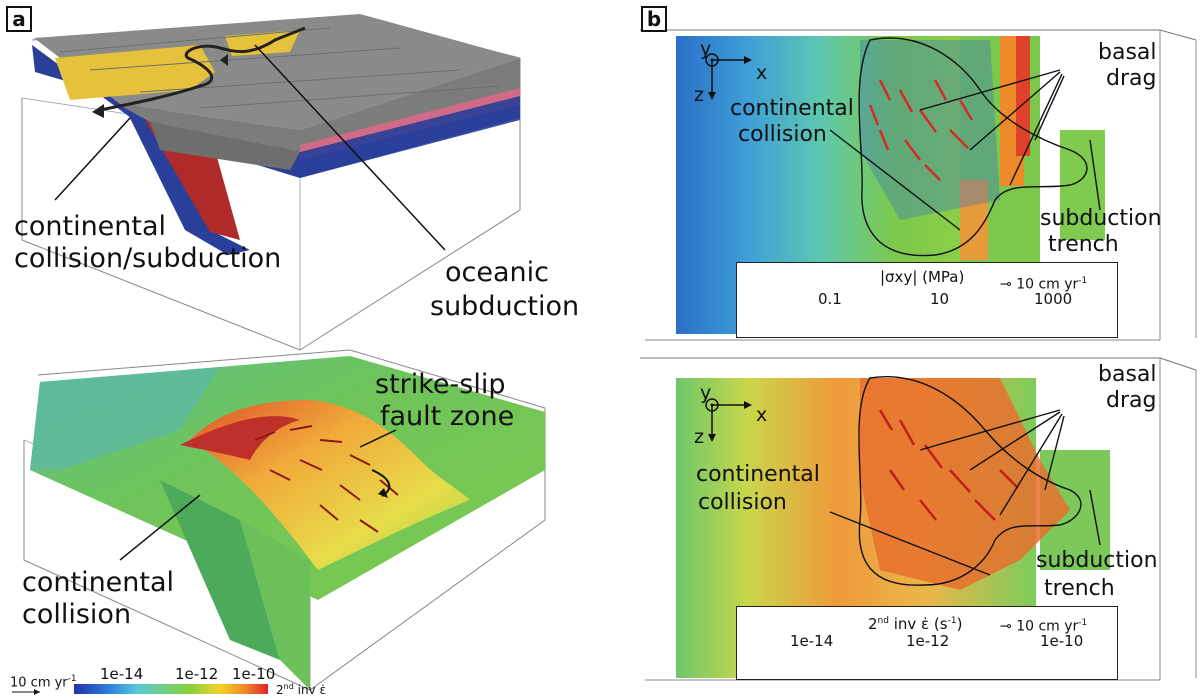 Image resolution: width=1203 pixels, height=700 pixels. Describe the element at coordinates (19, 19) in the screenshot. I see `panel-label-a: a` at that location.